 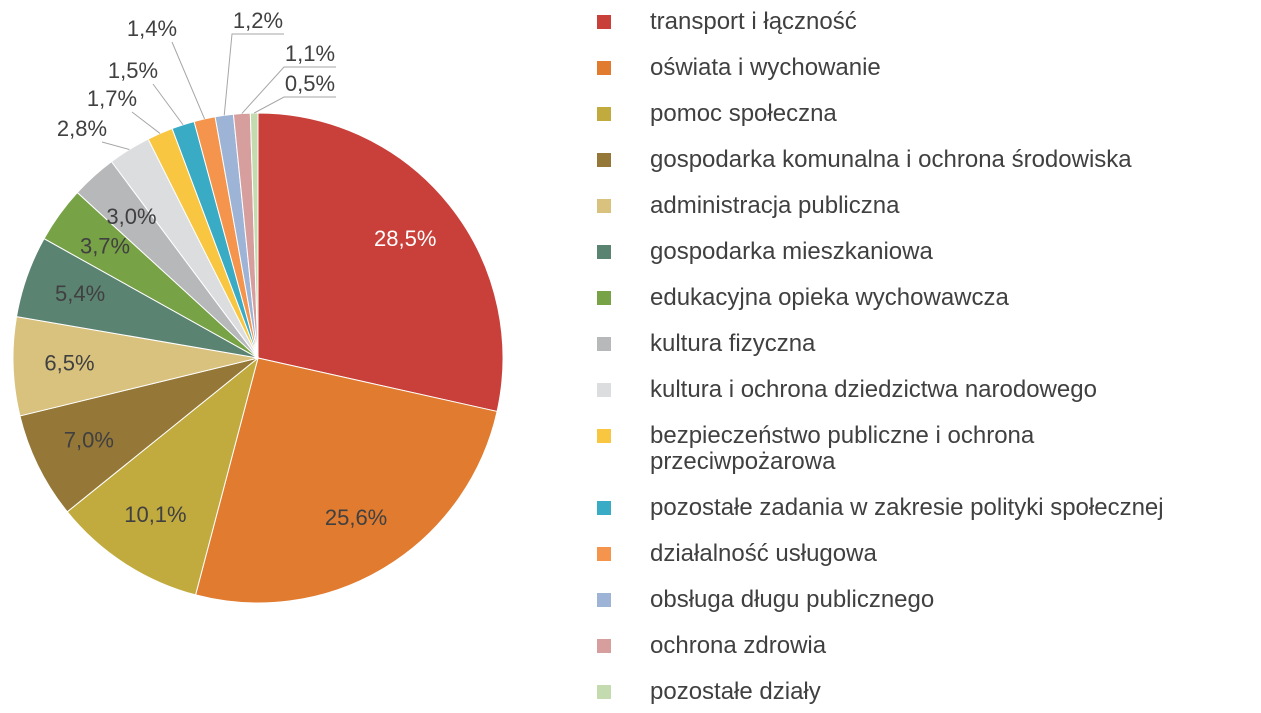 What do you see at coordinates (258, 20) in the screenshot?
I see `data-label: 1,2%` at bounding box center [258, 20].